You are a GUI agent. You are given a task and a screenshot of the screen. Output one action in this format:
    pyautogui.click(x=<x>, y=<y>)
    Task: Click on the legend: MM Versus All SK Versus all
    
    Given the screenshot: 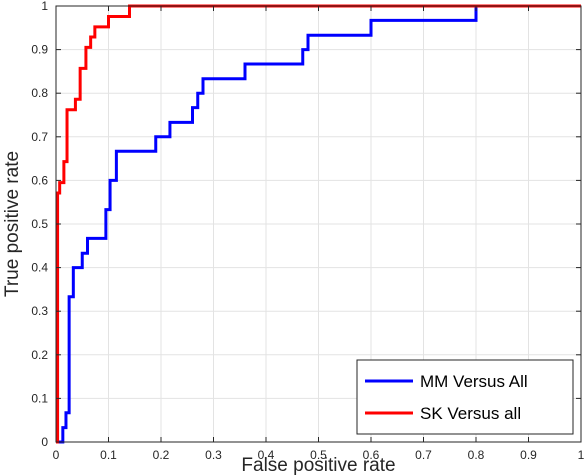 What is the action you would take?
    pyautogui.click(x=465, y=397)
    